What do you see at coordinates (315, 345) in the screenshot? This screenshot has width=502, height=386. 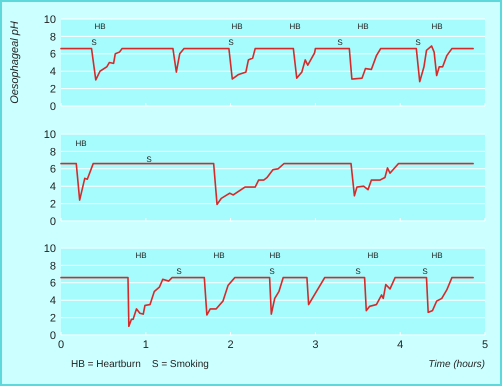 I see `x-tick-label: 3` at bounding box center [315, 345].